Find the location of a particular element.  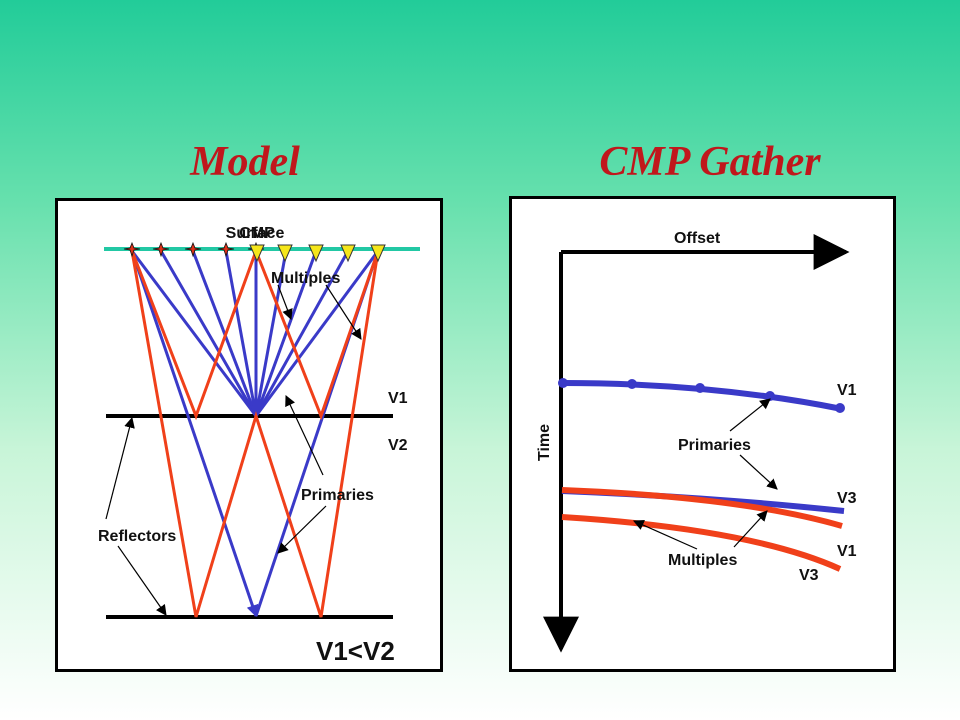

model-title: Model is located at coordinates (245, 162).